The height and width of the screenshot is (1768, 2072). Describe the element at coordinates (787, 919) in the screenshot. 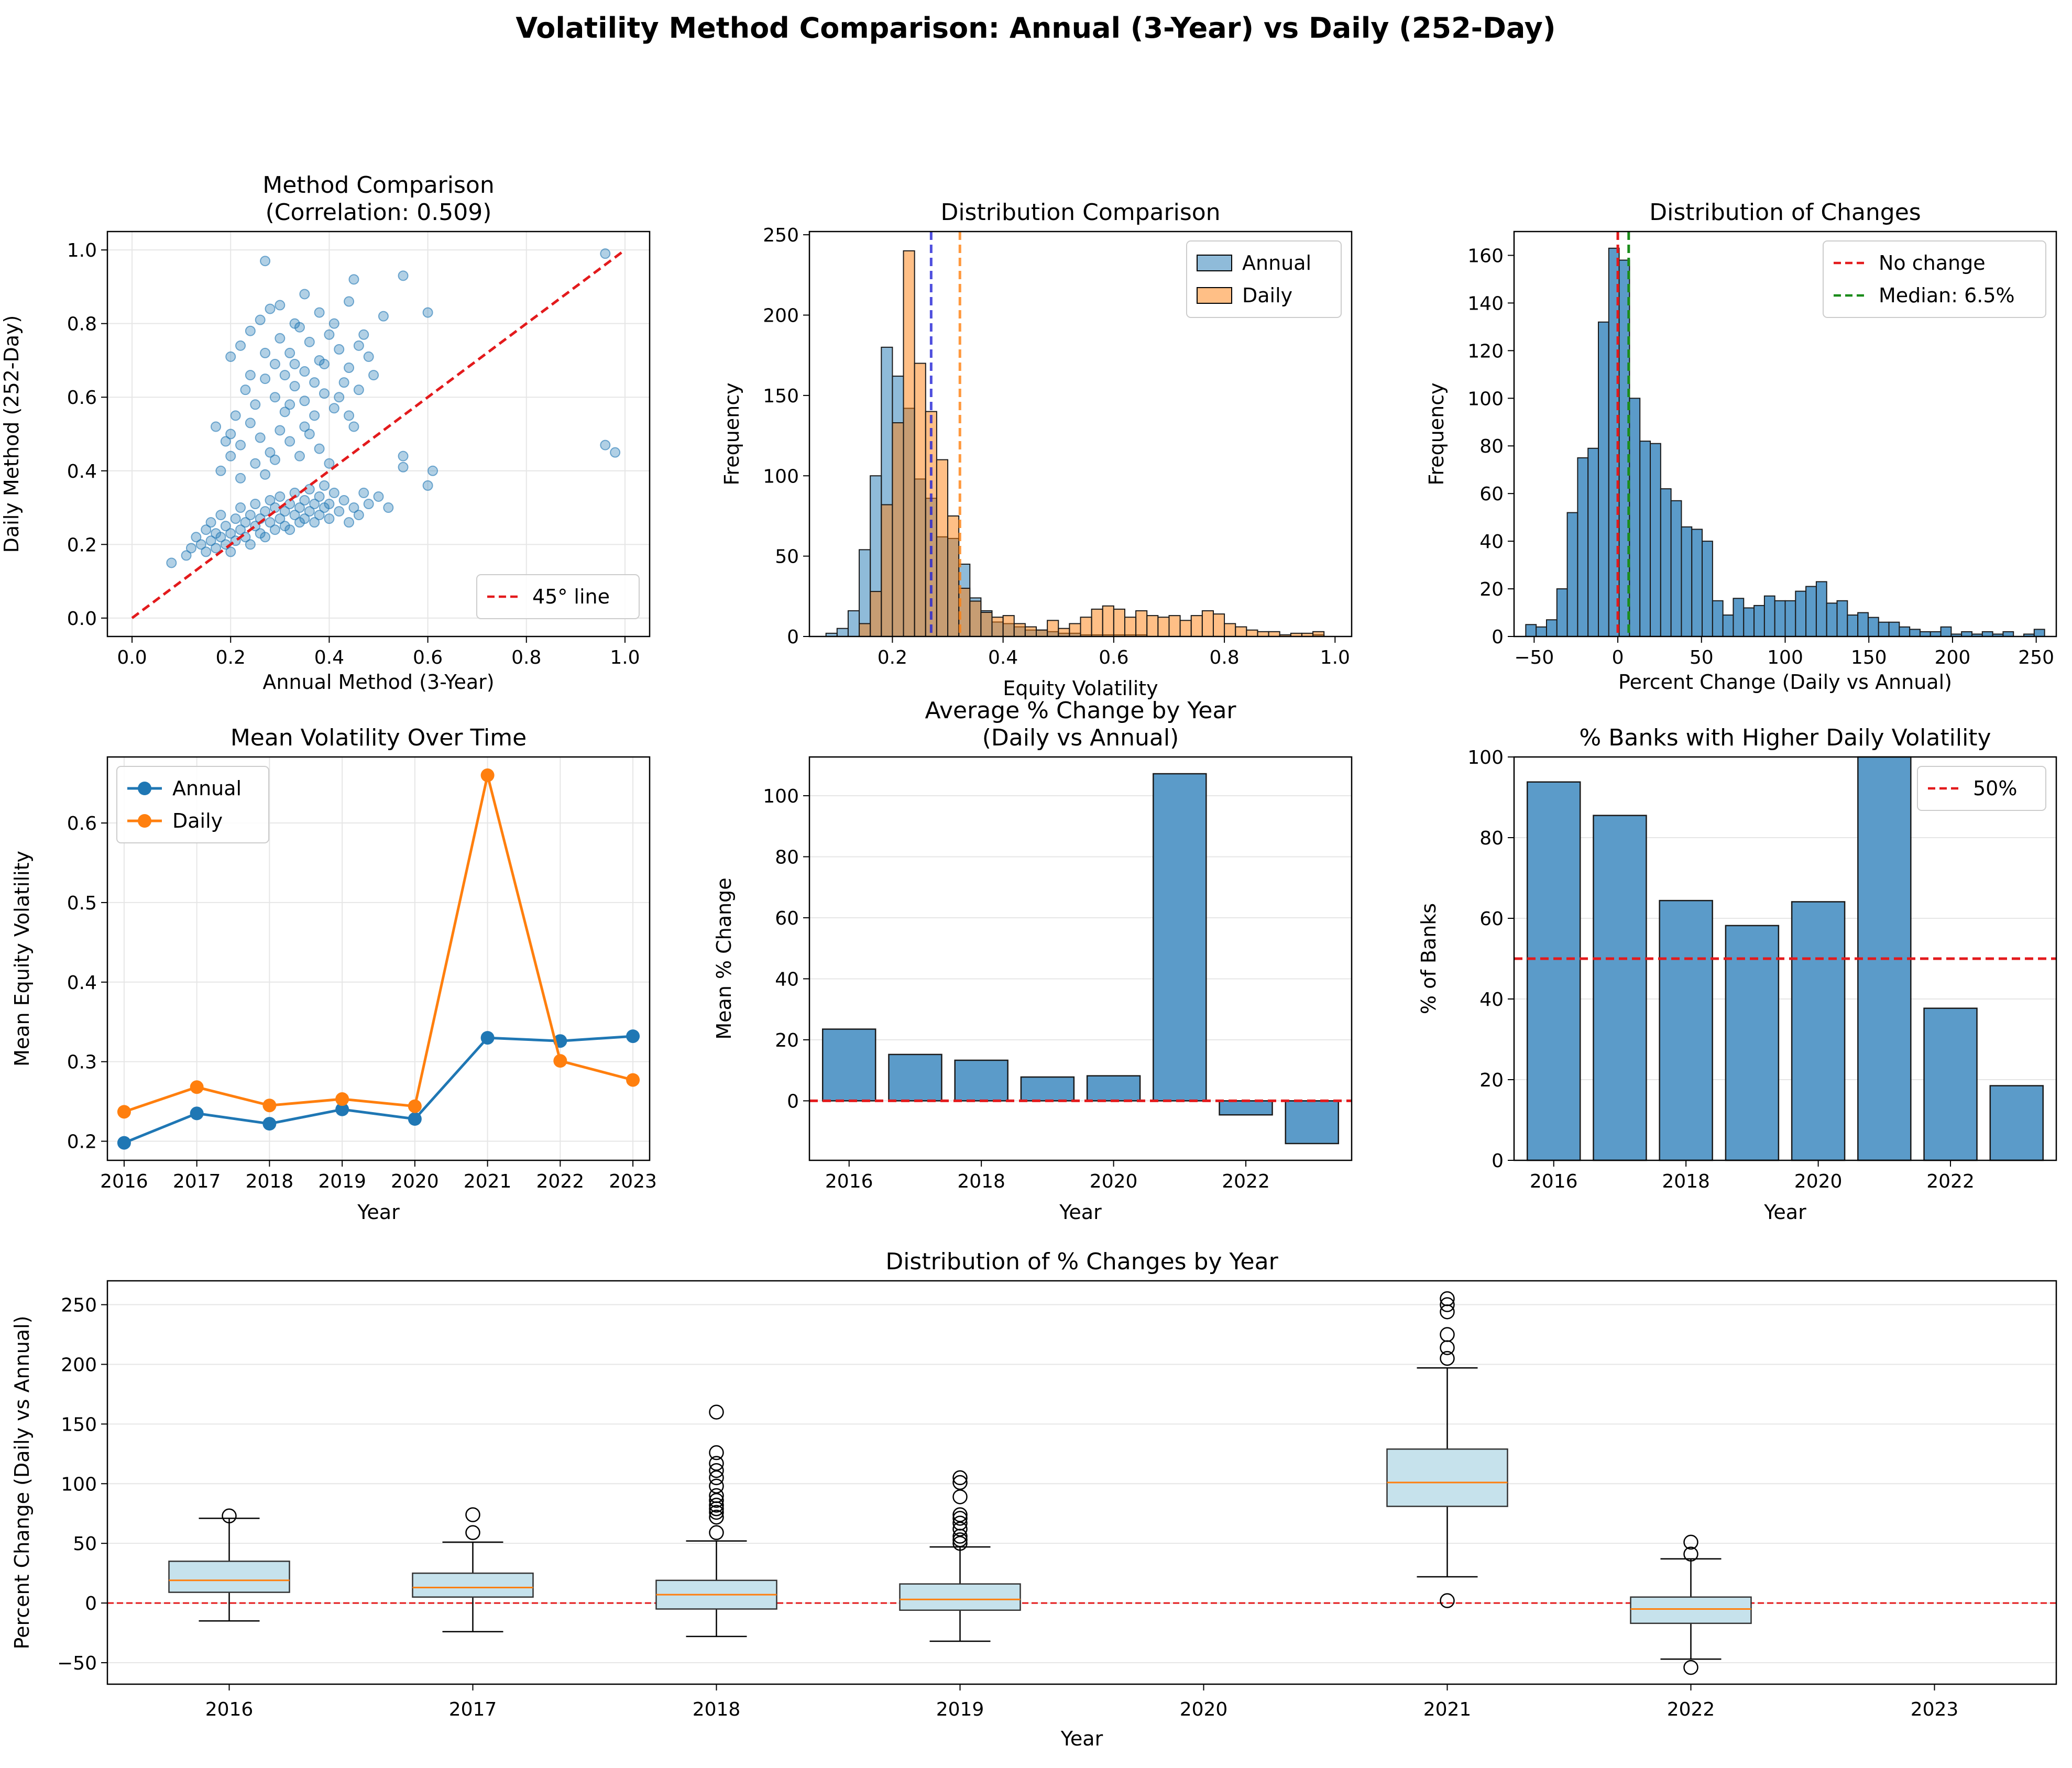

I see `y-tick-label-5: 60` at that location.